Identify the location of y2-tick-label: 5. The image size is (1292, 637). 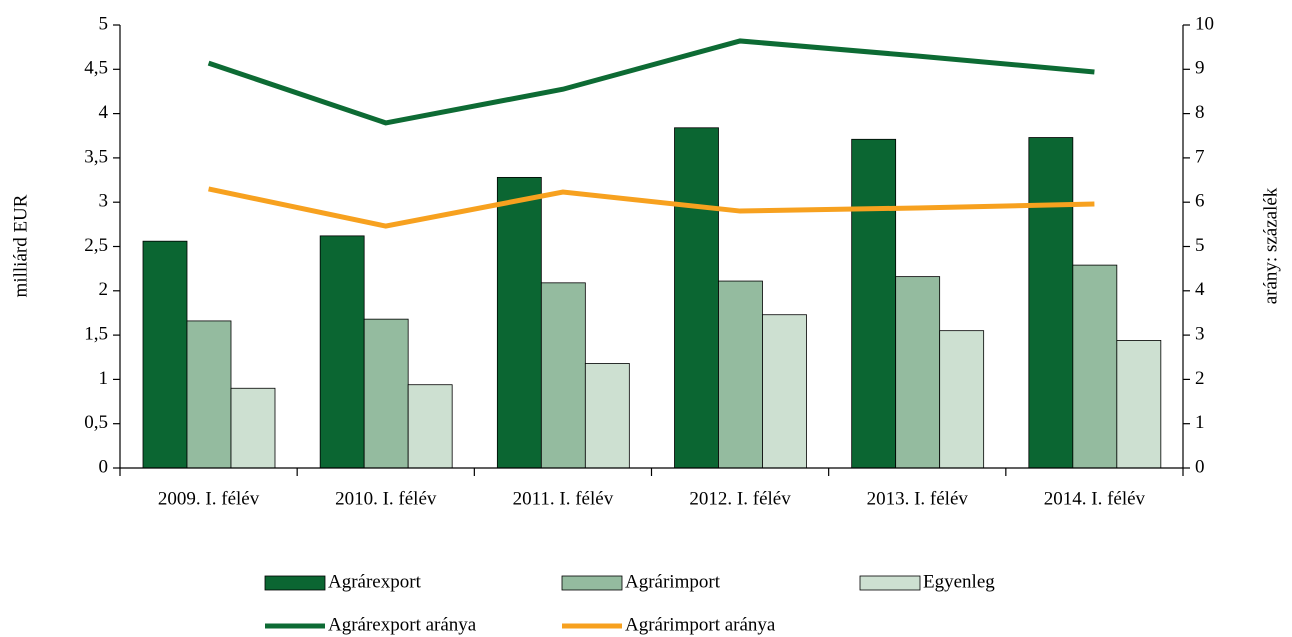
(1200, 245).